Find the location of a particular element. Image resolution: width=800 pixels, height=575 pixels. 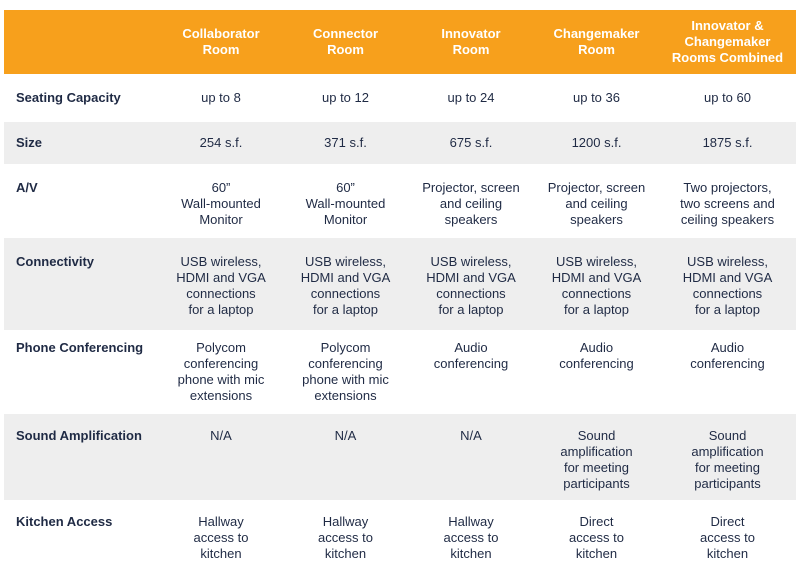

header-innovator-room: Innovator Room is located at coordinates (471, 42).